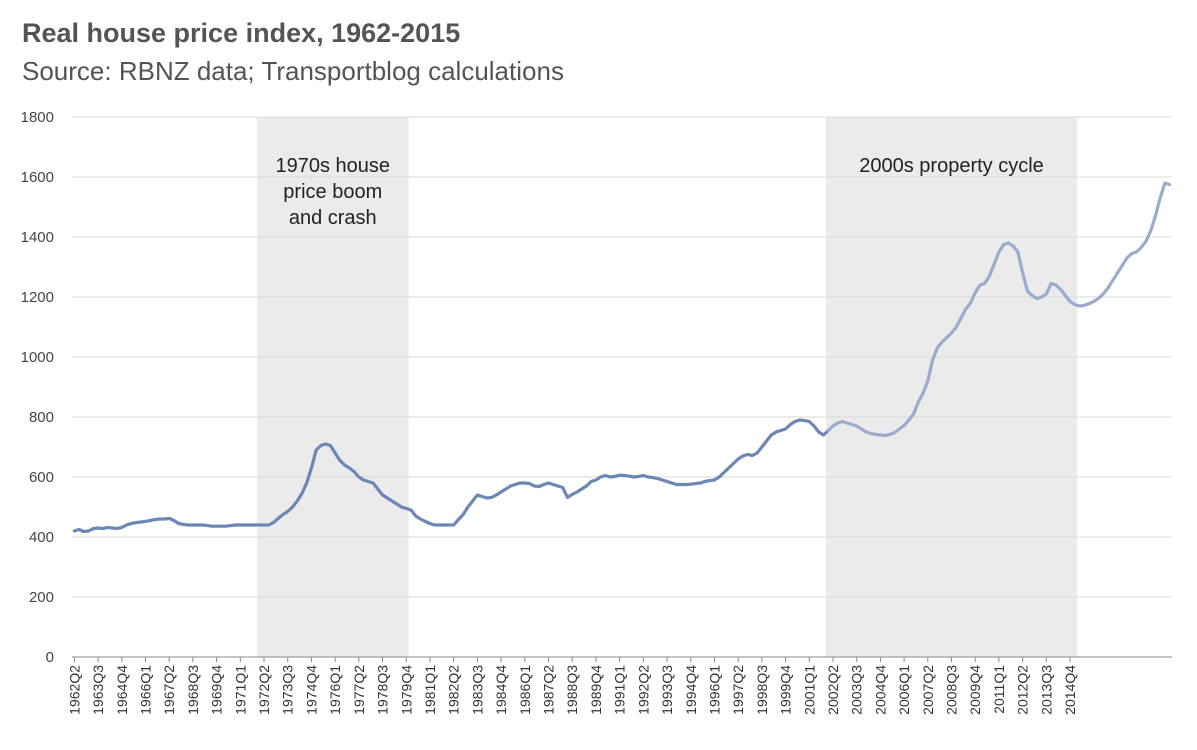 This screenshot has height=750, width=1197. I want to click on x-tick-label: 1979Q4, so click(406, 690).